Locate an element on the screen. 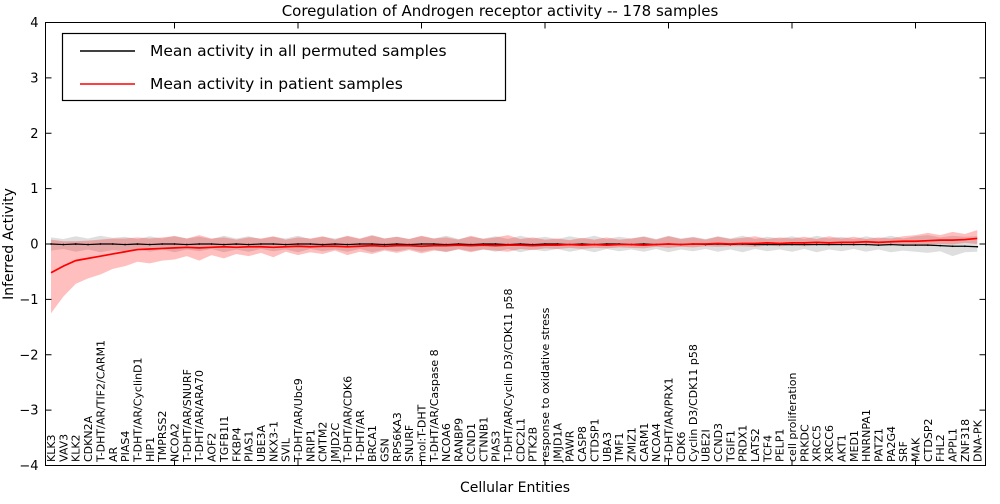  category-label: TGIF1 is located at coordinates (730, 446).